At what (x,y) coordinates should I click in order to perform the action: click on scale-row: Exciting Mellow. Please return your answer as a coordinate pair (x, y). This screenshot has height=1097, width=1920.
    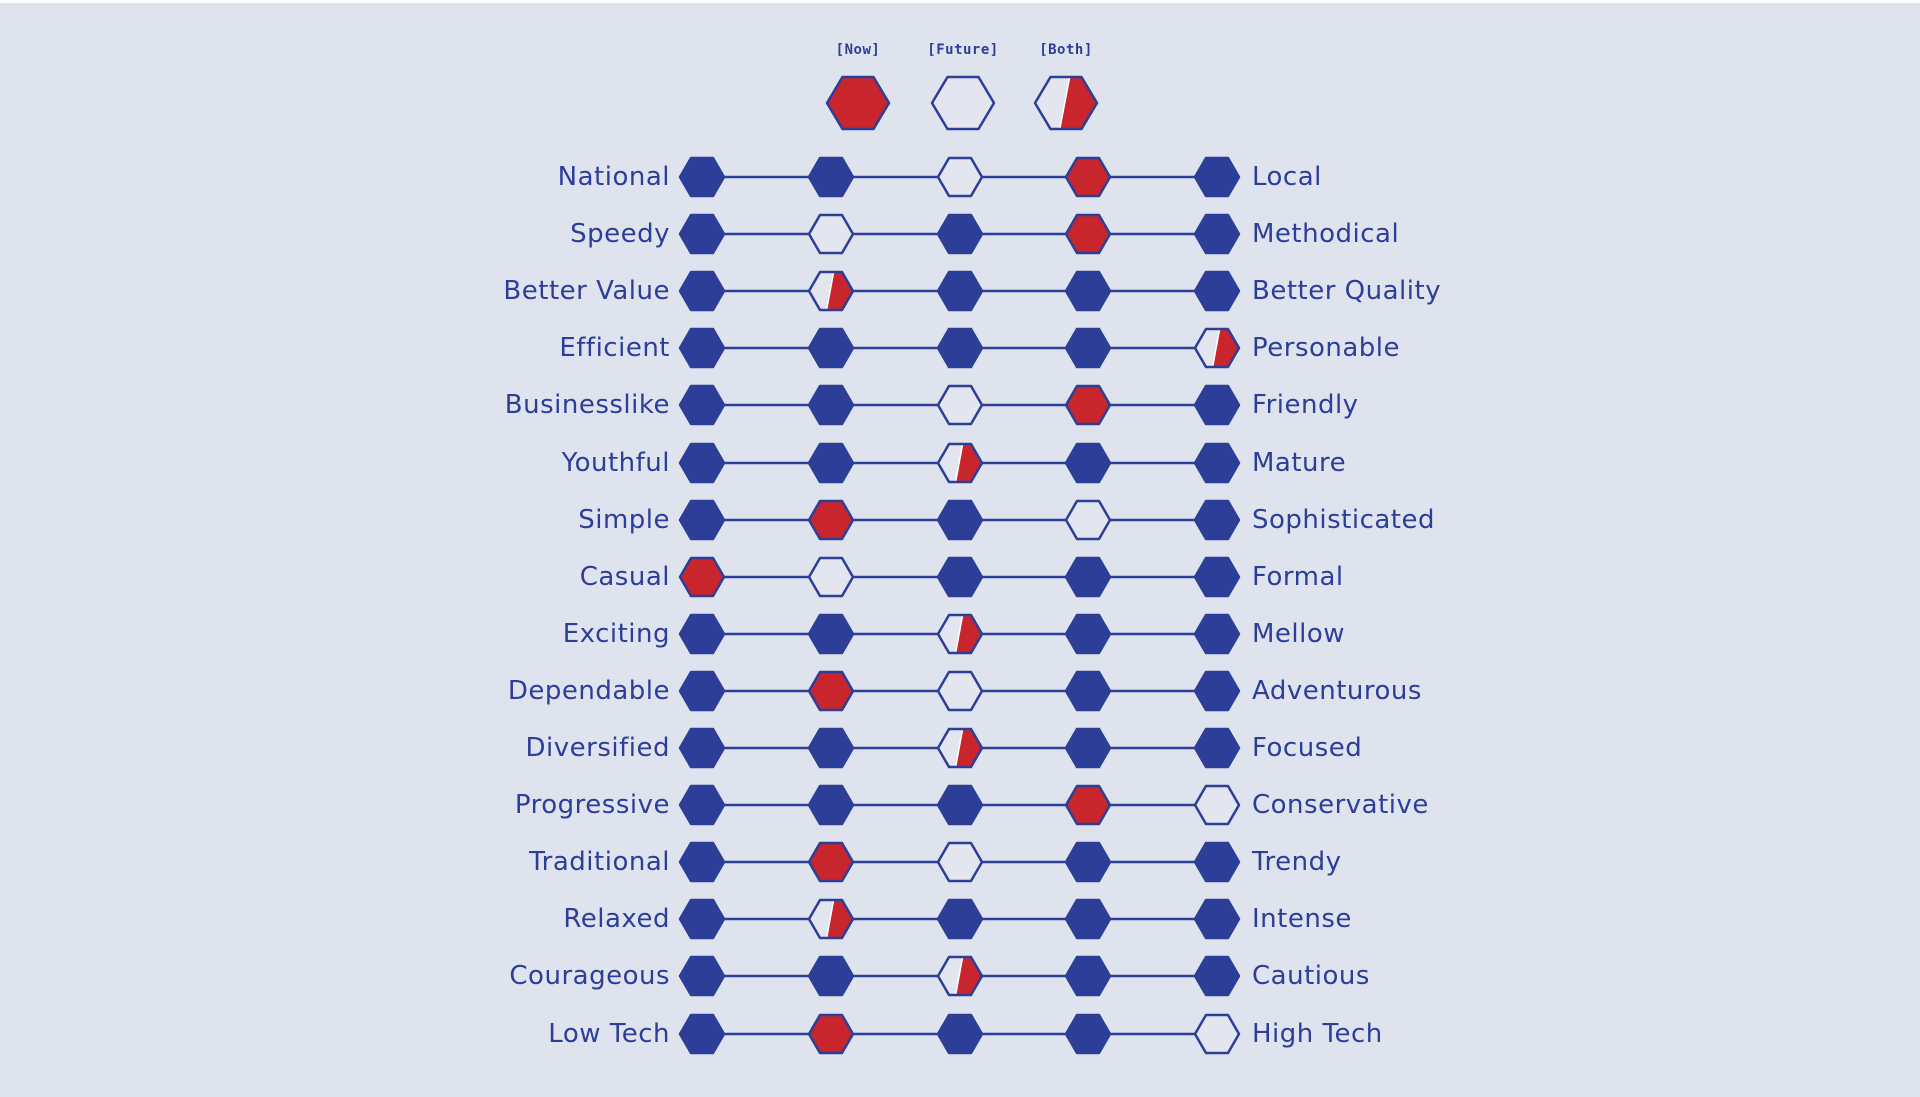
    Looking at the image, I should click on (960, 634).